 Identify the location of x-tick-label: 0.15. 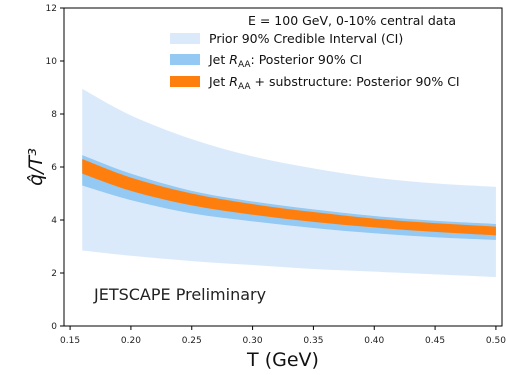
(70, 341).